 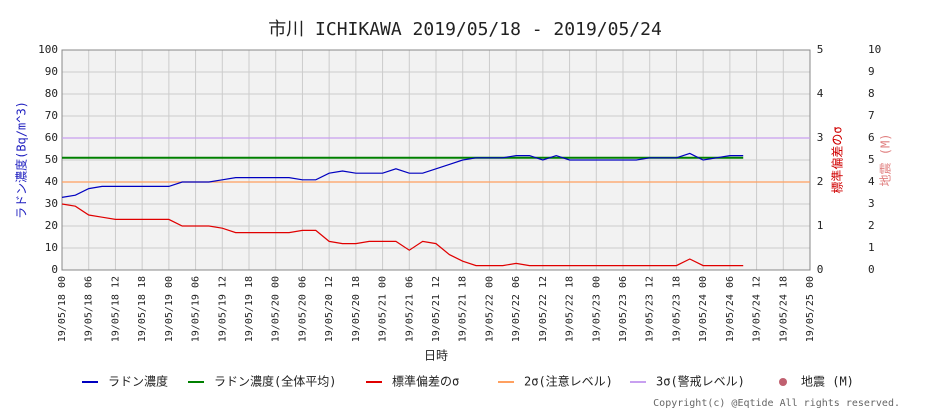 I want to click on x-tick-label: 19/05/18 18, so click(x=142, y=309).